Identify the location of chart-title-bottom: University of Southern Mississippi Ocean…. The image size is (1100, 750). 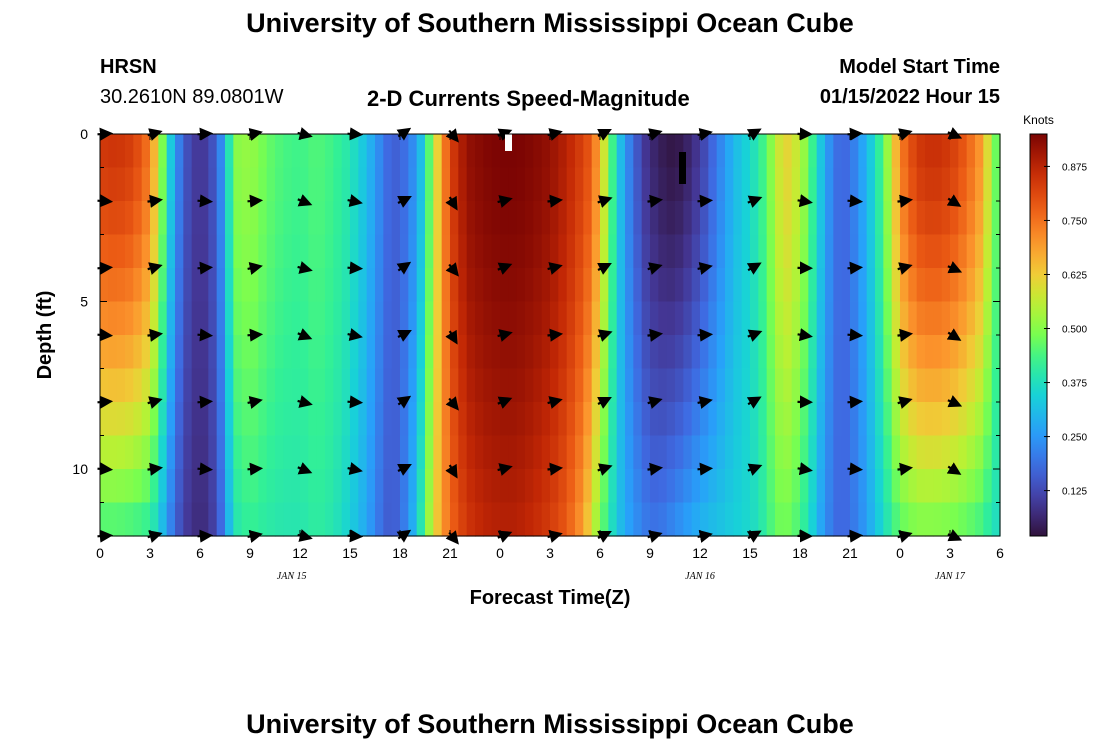
(550, 724).